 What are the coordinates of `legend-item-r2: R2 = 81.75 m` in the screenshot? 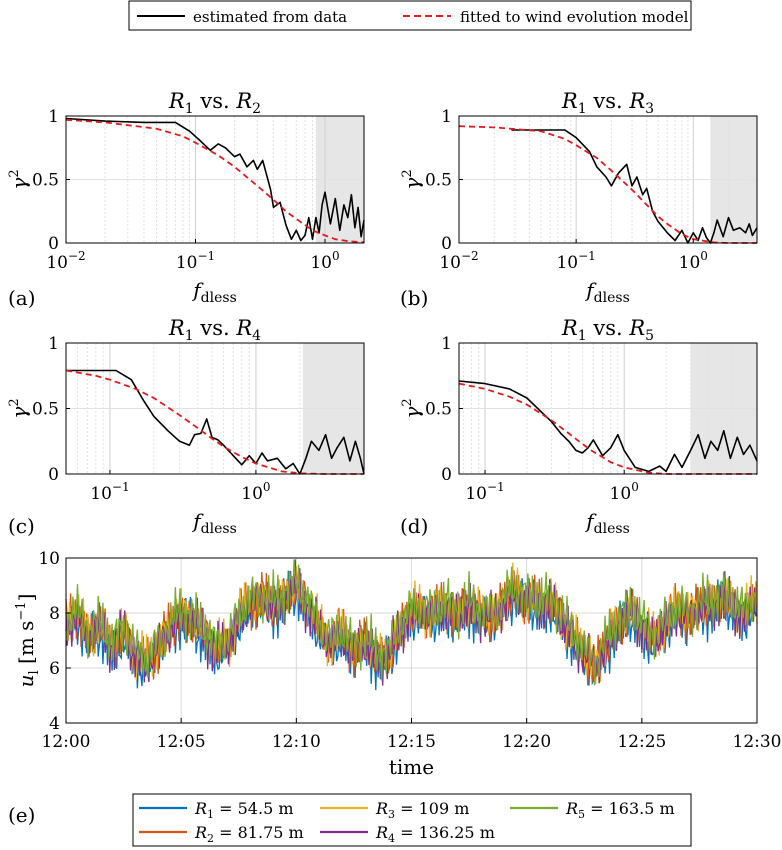 It's located at (221, 834).